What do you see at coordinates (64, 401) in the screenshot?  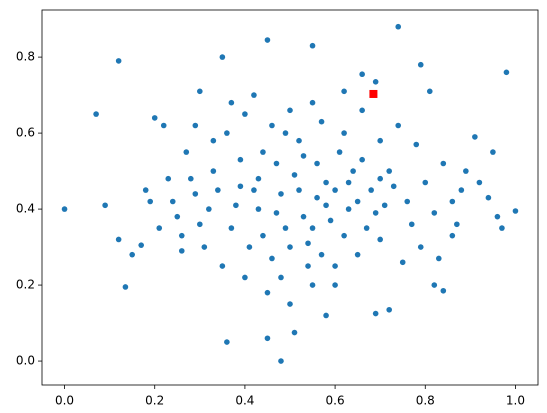 I see `x-tick-label: 0.0` at bounding box center [64, 401].